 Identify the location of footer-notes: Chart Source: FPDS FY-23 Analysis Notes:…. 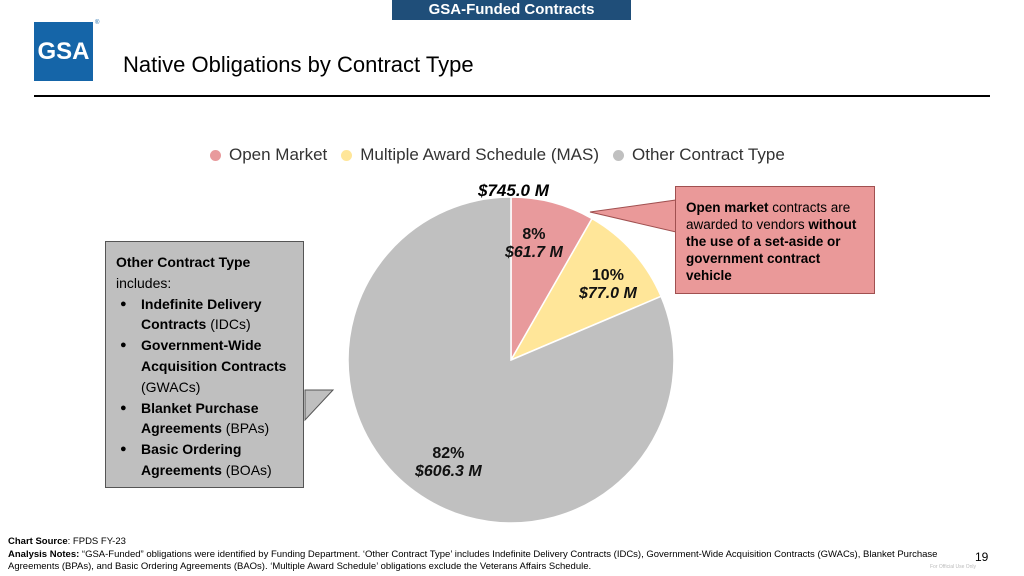
(488, 555).